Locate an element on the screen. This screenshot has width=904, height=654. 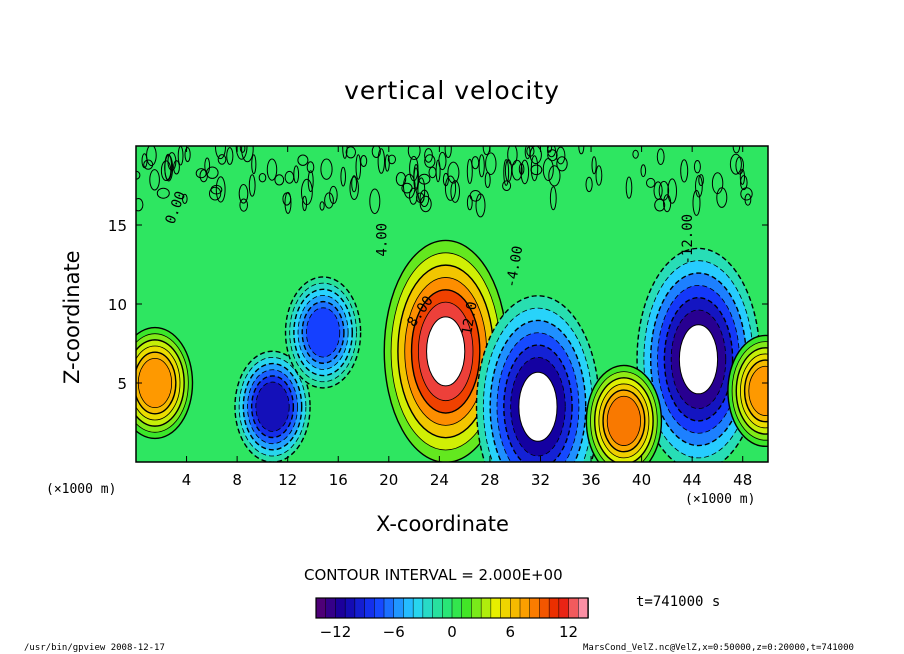
downdraft-contour is located at coordinates (323, 332).